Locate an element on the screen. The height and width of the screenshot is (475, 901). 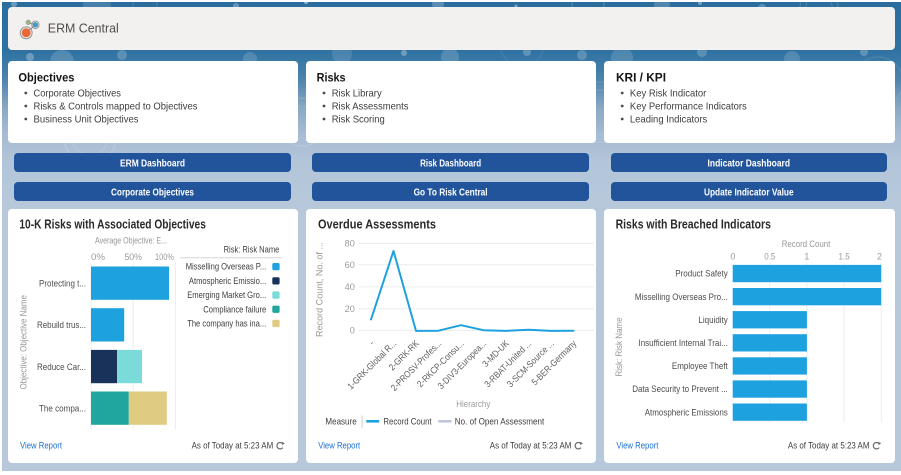
svg-text: Risk Assessments is located at coordinates (370, 106).